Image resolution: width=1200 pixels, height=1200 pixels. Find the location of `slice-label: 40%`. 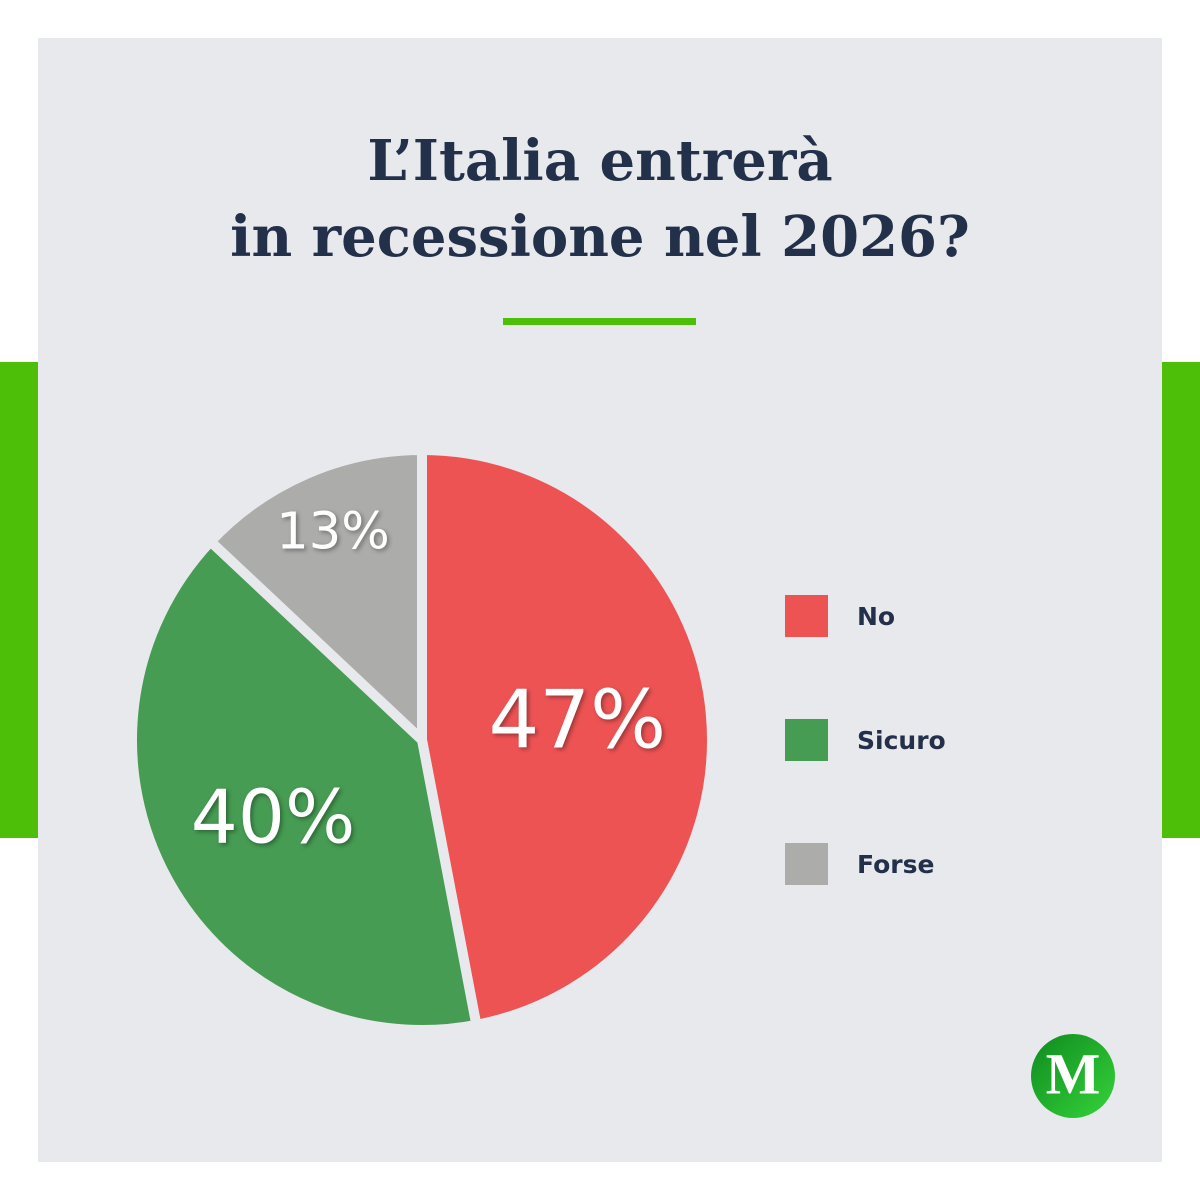

slice-label: 40% is located at coordinates (273, 817).